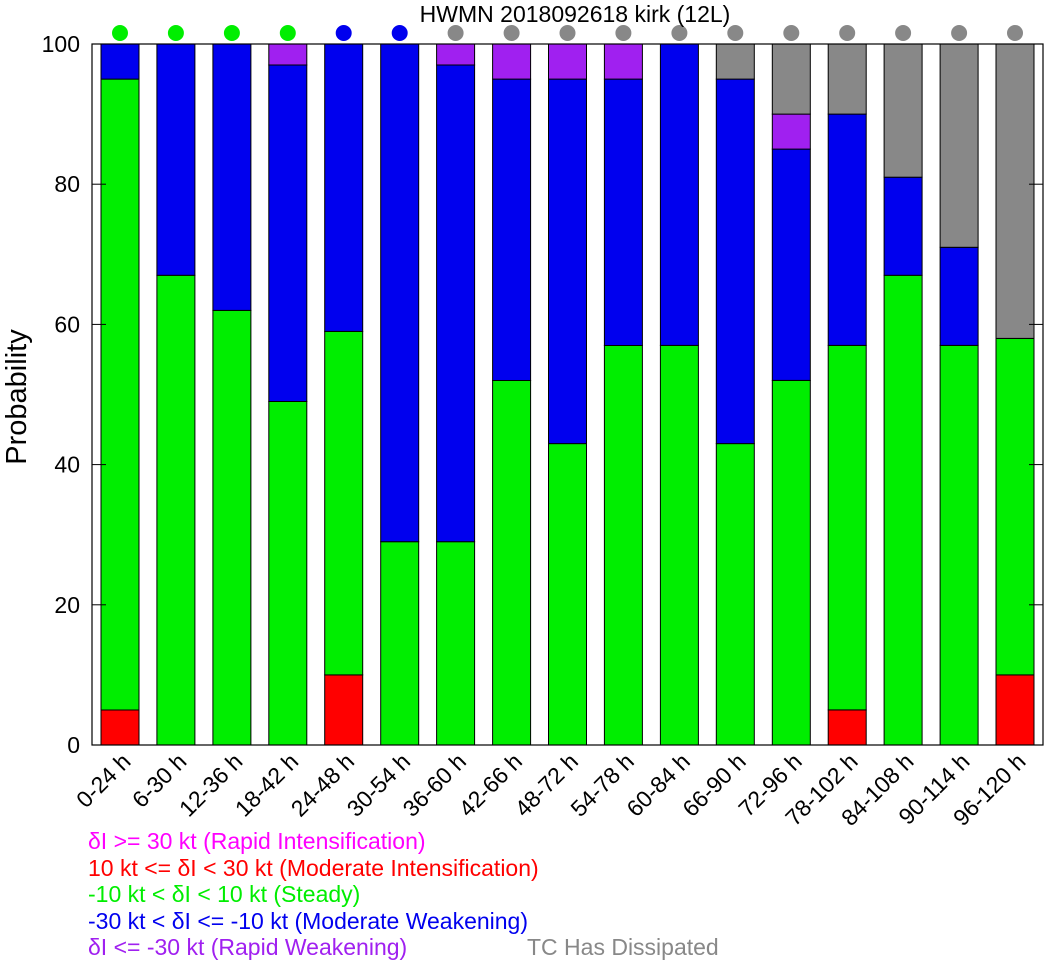  I want to click on legend-rapid-intensification: δI >= 30 kt (Rapid Intensification), so click(257, 841).